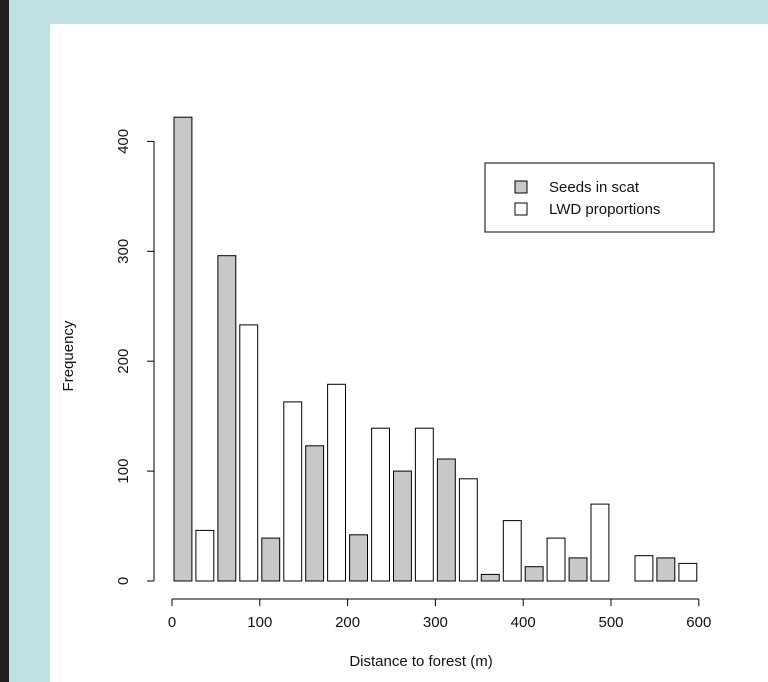 The height and width of the screenshot is (682, 768). What do you see at coordinates (4, 341) in the screenshot?
I see `left-edge-strip` at bounding box center [4, 341].